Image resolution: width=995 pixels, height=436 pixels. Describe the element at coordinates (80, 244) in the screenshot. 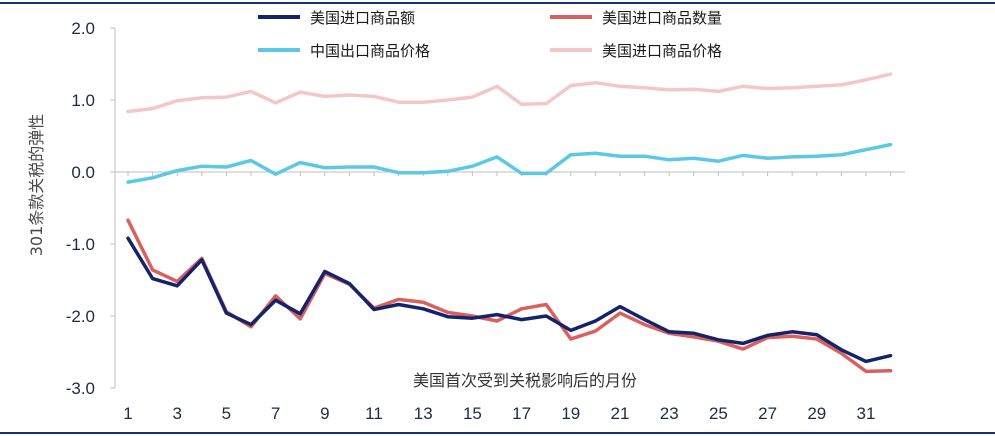

I see `y-tick-label: -1.0` at that location.